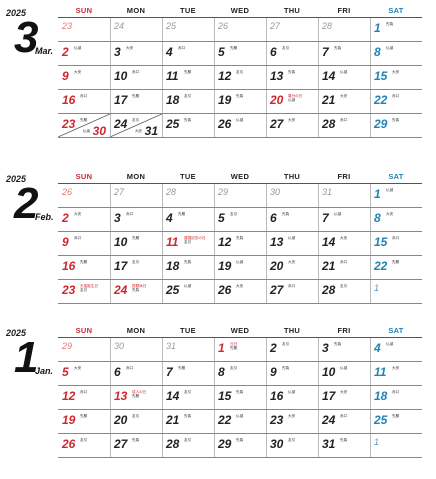 This screenshot has width=436, height=479. I want to click on day-cell: 24, so click(136, 29).